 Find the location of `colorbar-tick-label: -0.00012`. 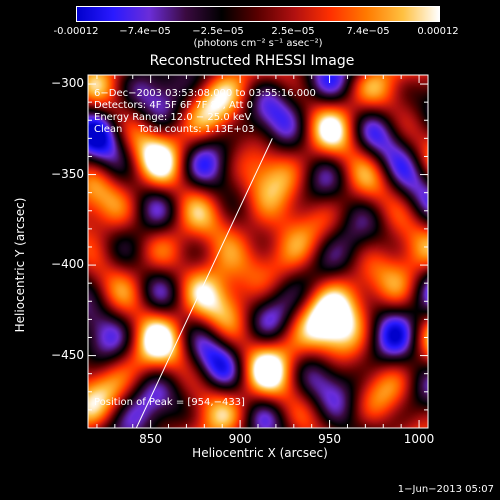

colorbar-tick-label: -0.00012 is located at coordinates (76, 31).